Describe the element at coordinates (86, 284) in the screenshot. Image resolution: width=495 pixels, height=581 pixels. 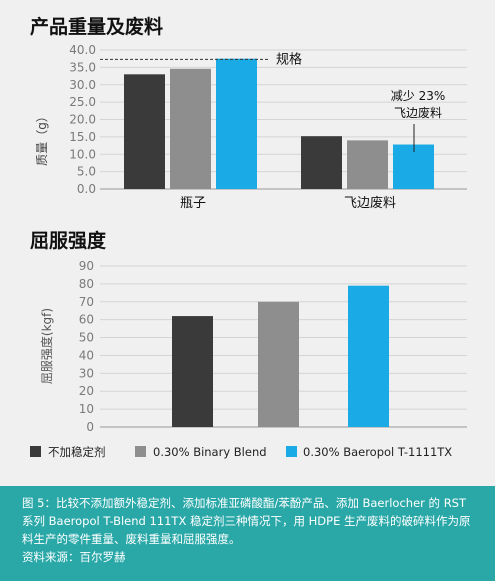
I see `chart-2-y-tick-label: 80` at that location.